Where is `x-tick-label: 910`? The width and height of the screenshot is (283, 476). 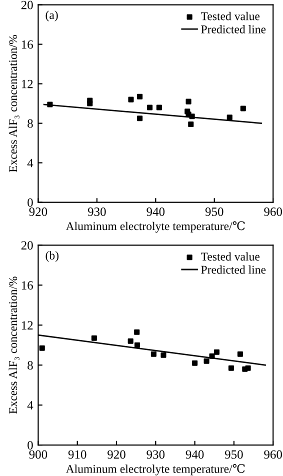
x-tick-label: 910 is located at coordinates (77, 454).